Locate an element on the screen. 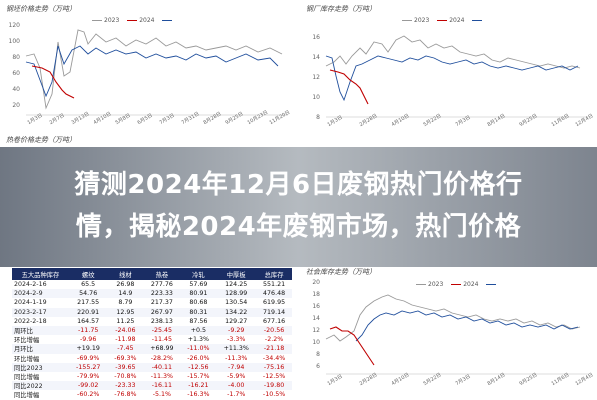 The width and height of the screenshot is (597, 400). table-cell: -28.2% is located at coordinates (161, 358).